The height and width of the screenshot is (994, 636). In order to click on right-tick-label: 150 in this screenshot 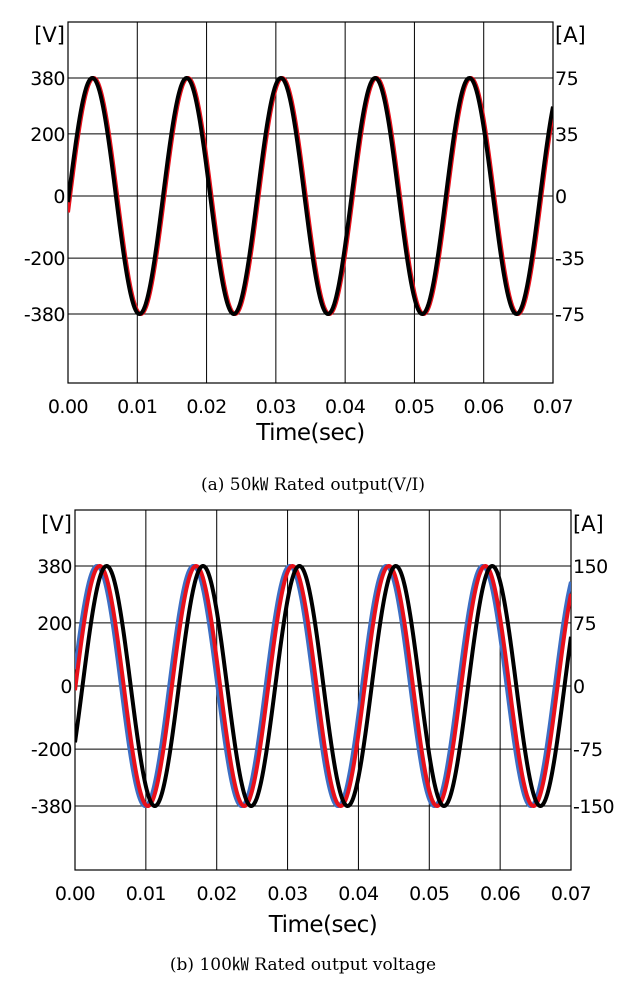, I will do `click(590, 567)`.